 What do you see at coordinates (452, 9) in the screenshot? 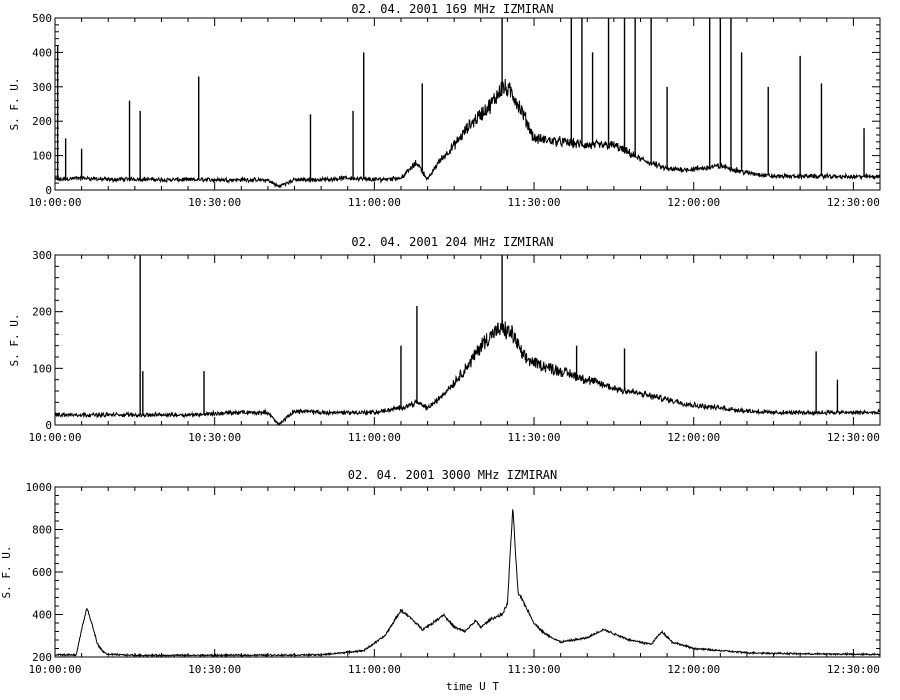
I see `chart-title: 02. 04. 2001 169 MHz IZMIRAN` at bounding box center [452, 9].